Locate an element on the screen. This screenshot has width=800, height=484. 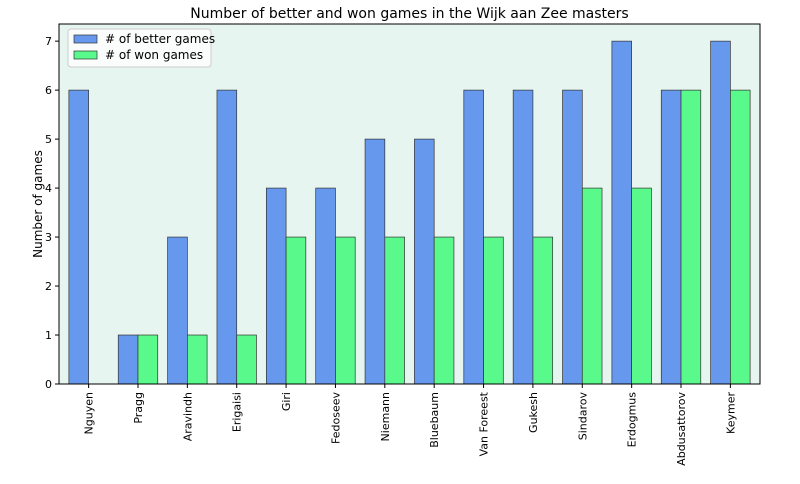
bar-won-aravindh is located at coordinates (197, 359).